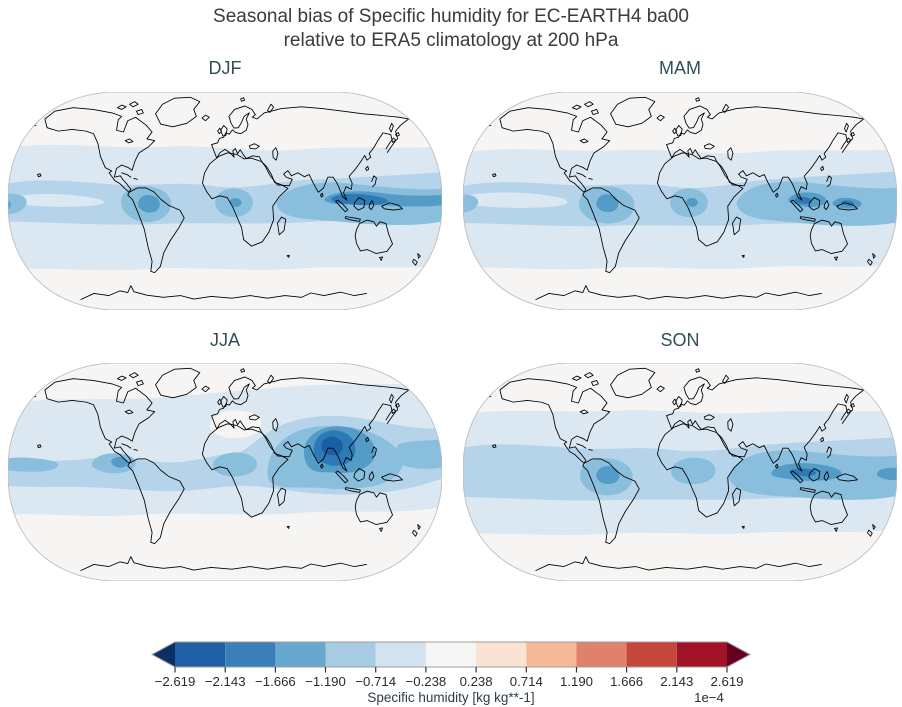 The image size is (902, 707). What do you see at coordinates (375, 681) in the screenshot?
I see `tick-label: −0.714` at bounding box center [375, 681].